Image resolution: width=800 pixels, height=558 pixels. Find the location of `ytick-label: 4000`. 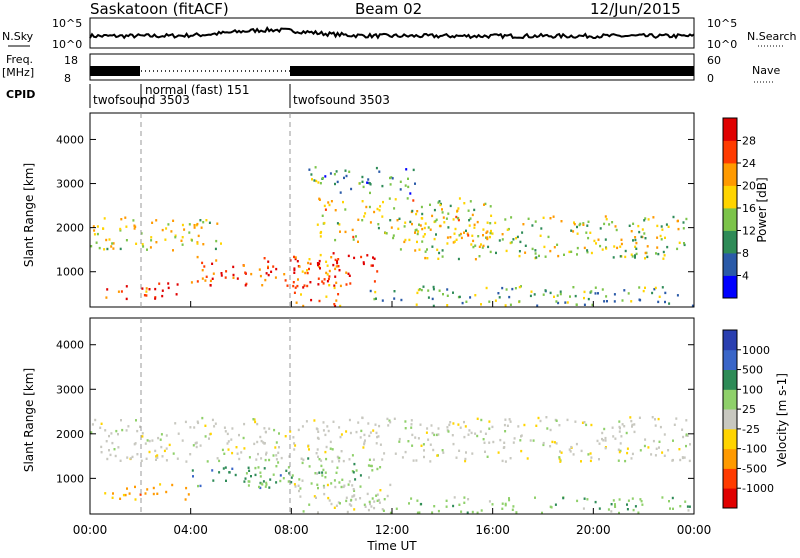

ytick-label: 4000 is located at coordinates (70, 345).